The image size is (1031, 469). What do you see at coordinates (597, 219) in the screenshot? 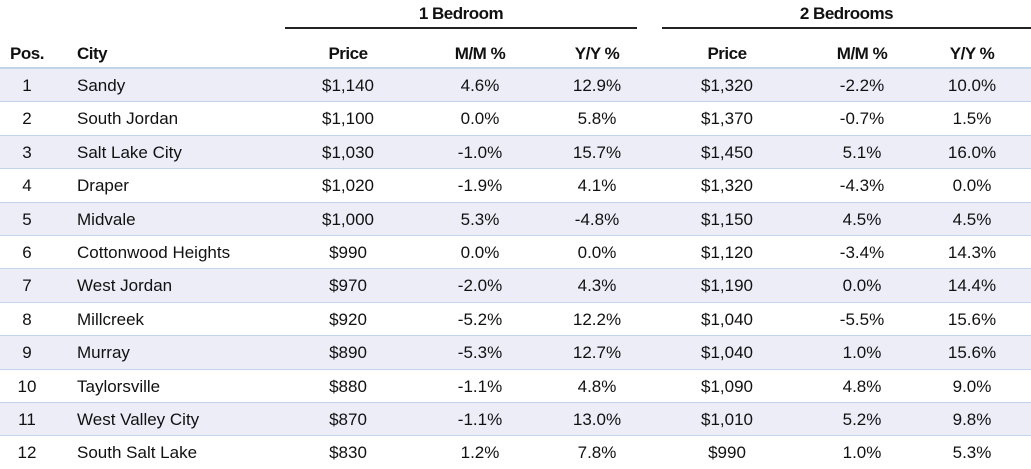
I see `table-cell: -4.8%` at bounding box center [597, 219].